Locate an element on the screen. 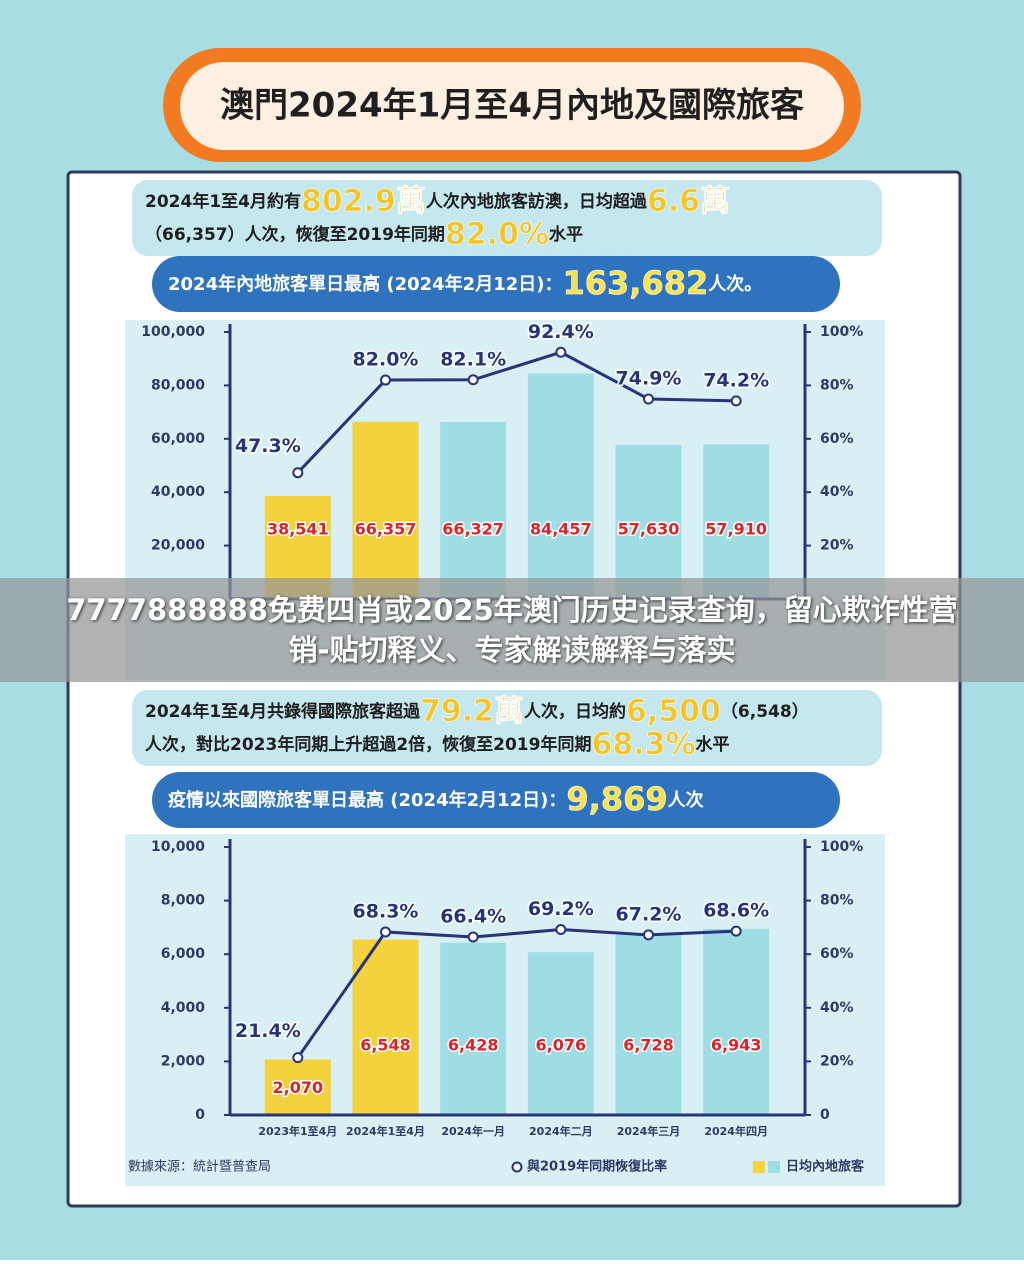 The width and height of the screenshot is (1024, 1264). bar-value-label: 66,357 is located at coordinates (386, 529).